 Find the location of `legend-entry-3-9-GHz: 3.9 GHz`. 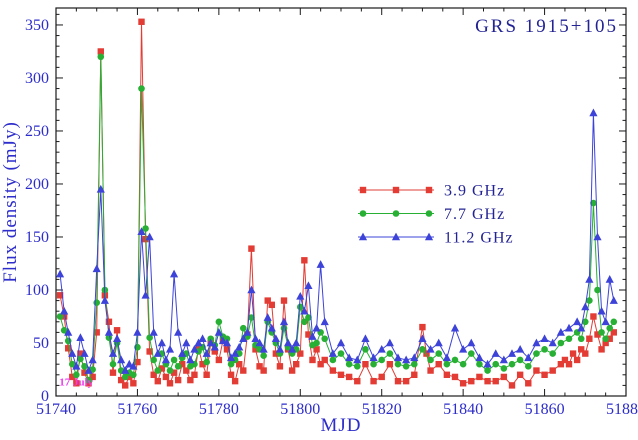

legend-entry-3-9-GHz: 3.9 GHz is located at coordinates (431, 191).